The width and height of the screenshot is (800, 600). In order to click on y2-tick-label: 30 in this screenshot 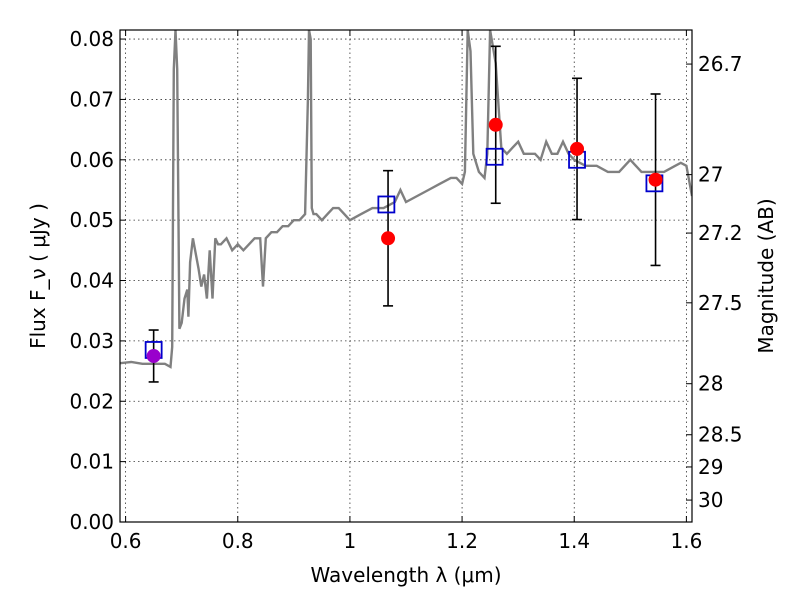, I will do `click(710, 500)`.